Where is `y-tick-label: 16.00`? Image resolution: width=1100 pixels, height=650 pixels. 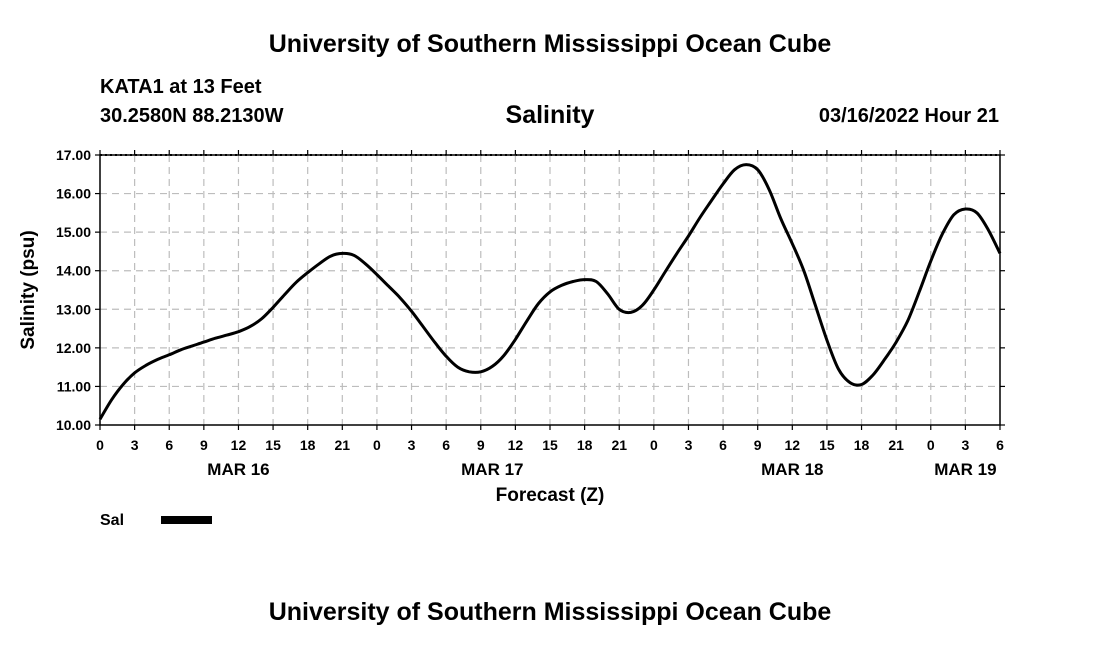
y-tick-label: 16.00 is located at coordinates (73, 194).